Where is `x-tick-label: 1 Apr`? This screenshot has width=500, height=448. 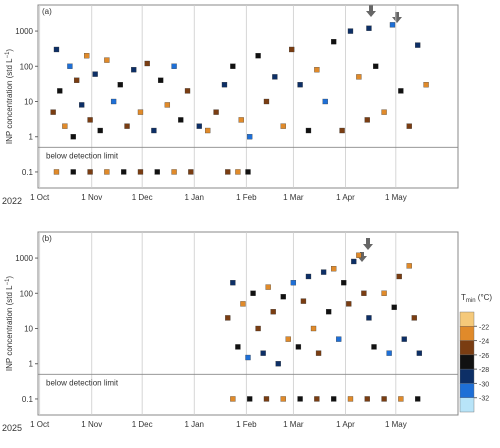 x-tick-label: 1 Apr is located at coordinates (345, 424).